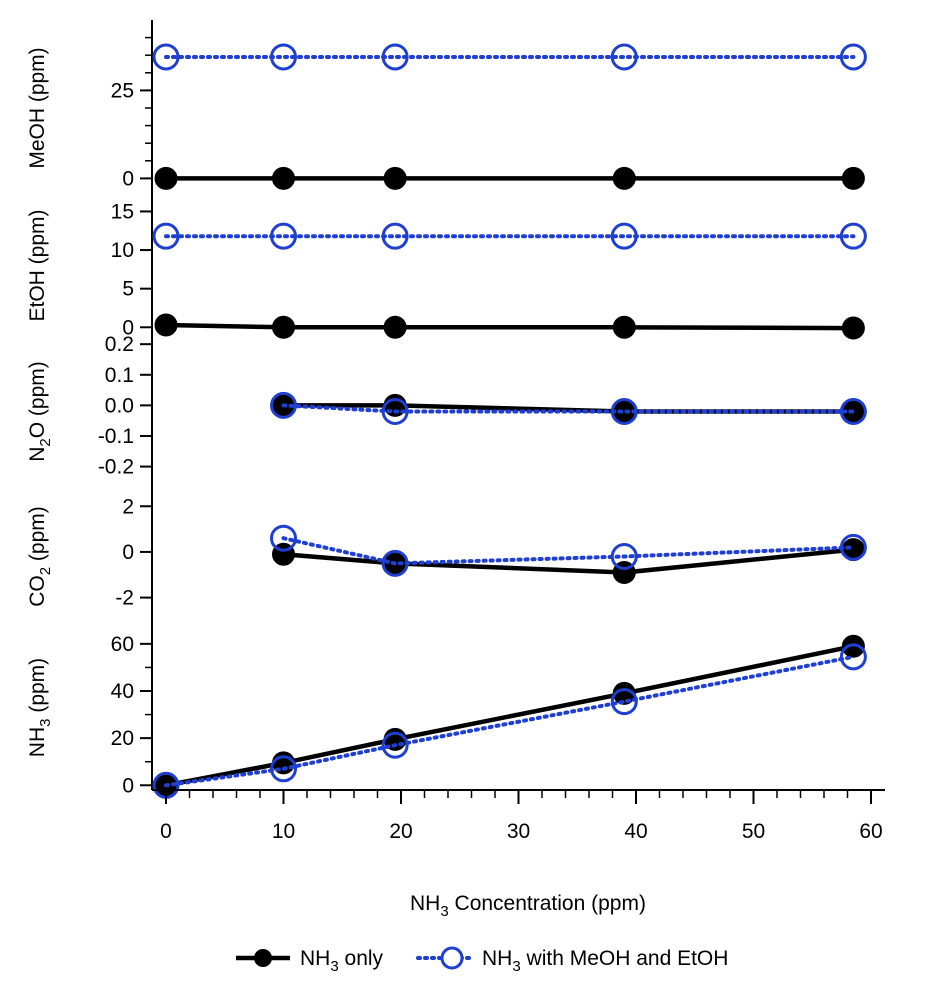 This screenshot has height=1000, width=937. What do you see at coordinates (122, 644) in the screenshot?
I see `y-tick-label-nh3: 60` at bounding box center [122, 644].